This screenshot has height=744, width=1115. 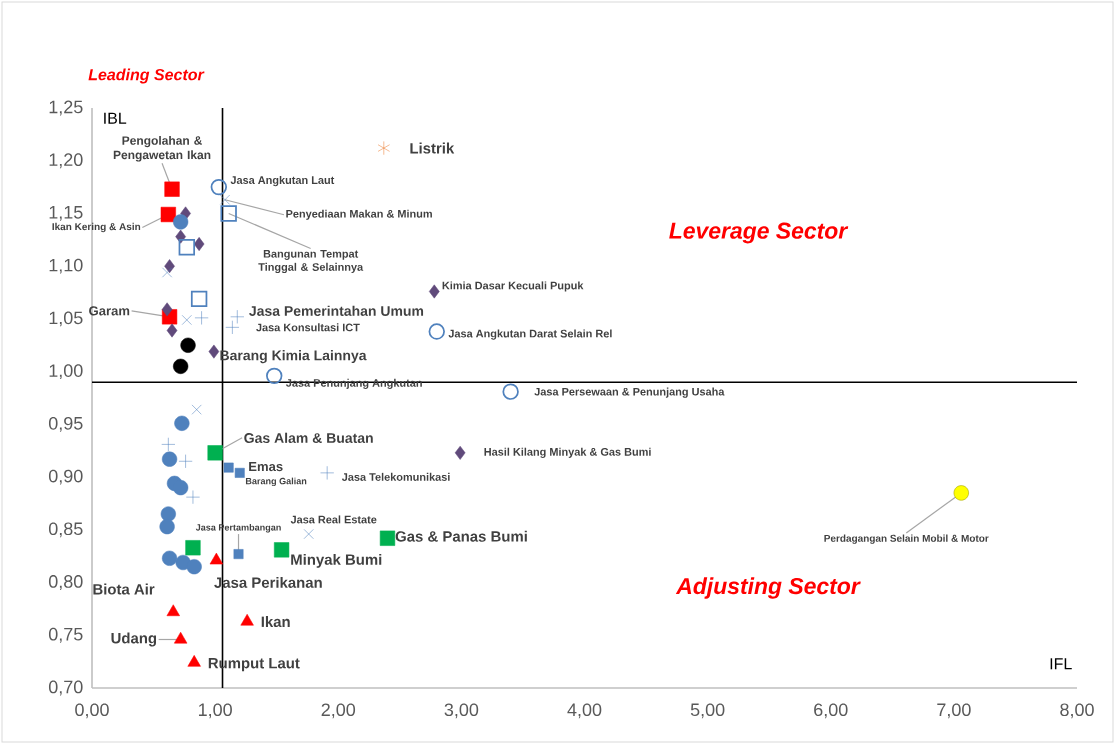 I want to click on annotation: Leverage Sector, so click(x=759, y=233).